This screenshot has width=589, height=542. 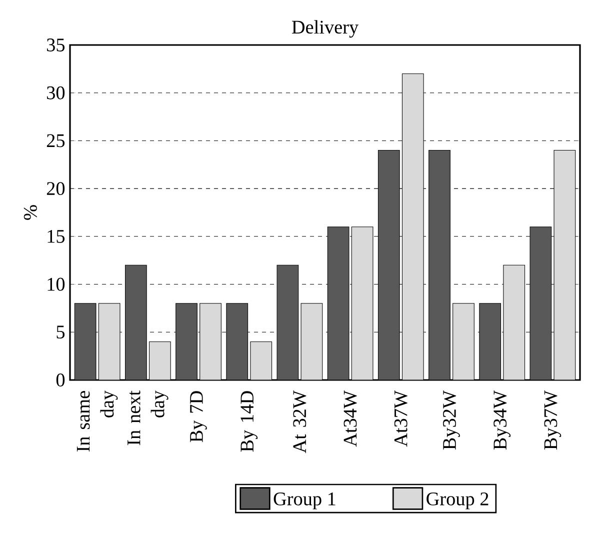 What do you see at coordinates (401, 418) in the screenshot?
I see `x-tick-label: At37W` at bounding box center [401, 418].